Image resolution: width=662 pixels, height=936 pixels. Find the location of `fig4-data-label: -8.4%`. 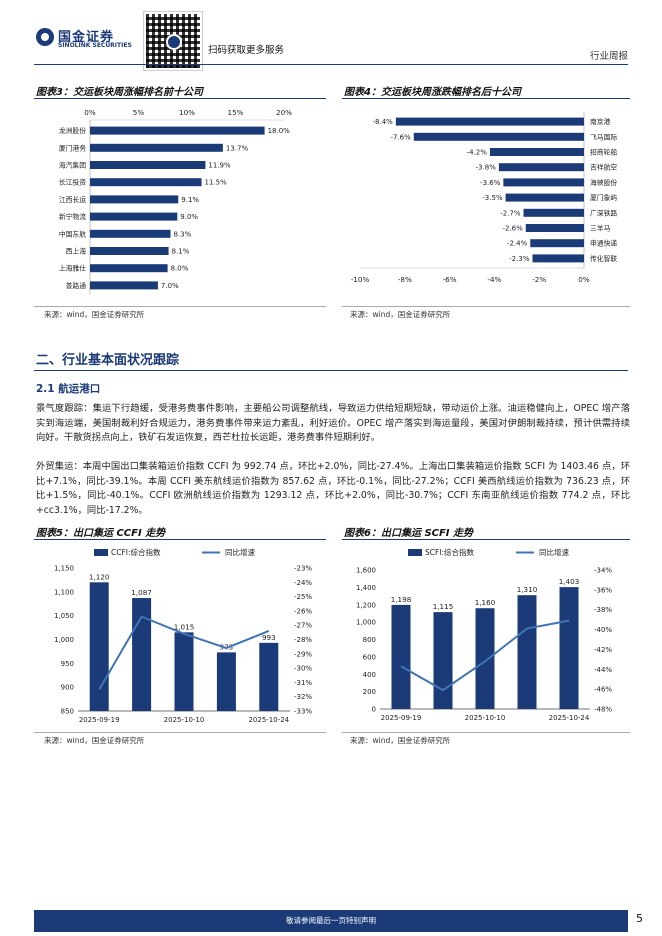

fig4-data-label: -8.4% is located at coordinates (383, 122).